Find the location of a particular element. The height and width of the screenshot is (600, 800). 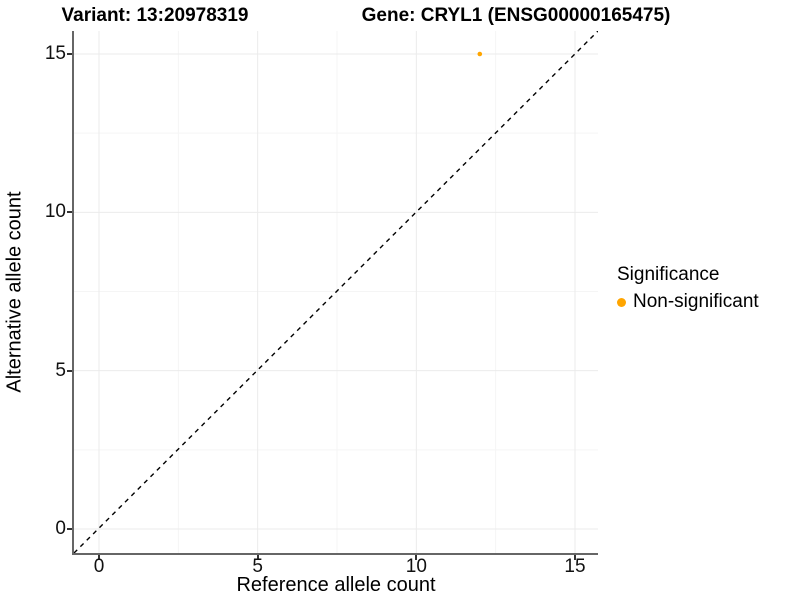

x-tick-label: 10 is located at coordinates (416, 566).